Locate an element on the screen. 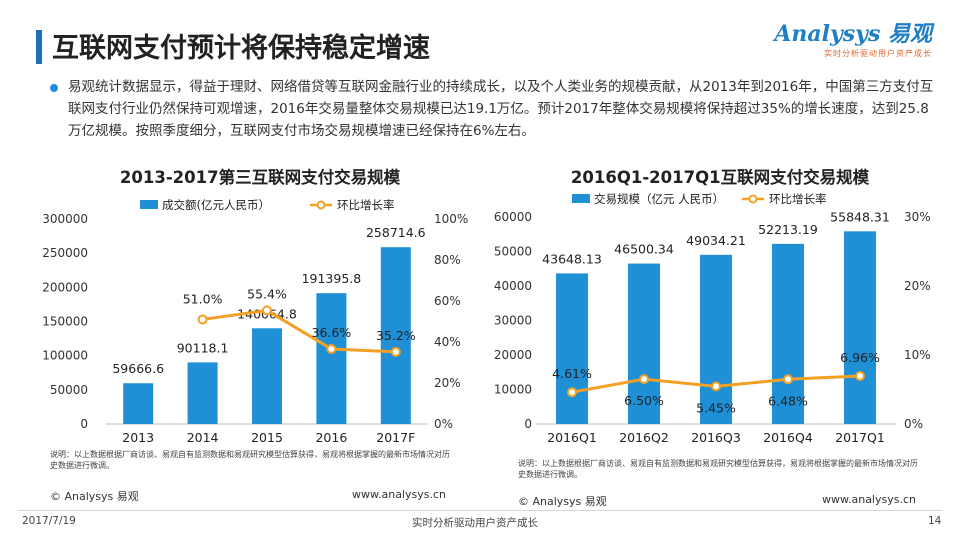 The height and width of the screenshot is (540, 960). growth-rate-label: 51.0% is located at coordinates (203, 298).